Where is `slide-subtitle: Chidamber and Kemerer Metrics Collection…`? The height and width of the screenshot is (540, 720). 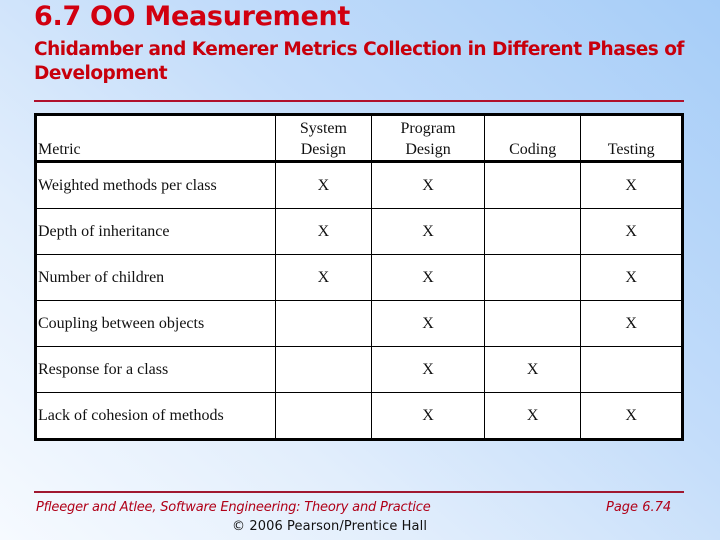 slide-subtitle: Chidamber and Kemerer Metrics Collection… is located at coordinates (359, 61).